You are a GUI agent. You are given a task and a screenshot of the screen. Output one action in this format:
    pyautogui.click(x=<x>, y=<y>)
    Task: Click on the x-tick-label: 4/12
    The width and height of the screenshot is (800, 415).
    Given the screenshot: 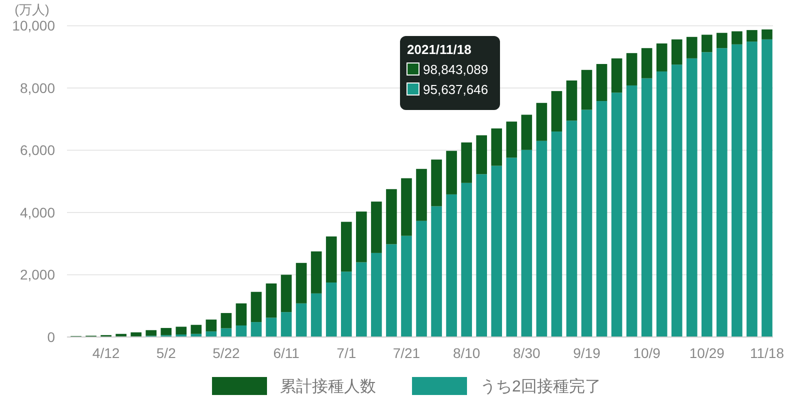 What is the action you would take?
    pyautogui.click(x=106, y=353)
    